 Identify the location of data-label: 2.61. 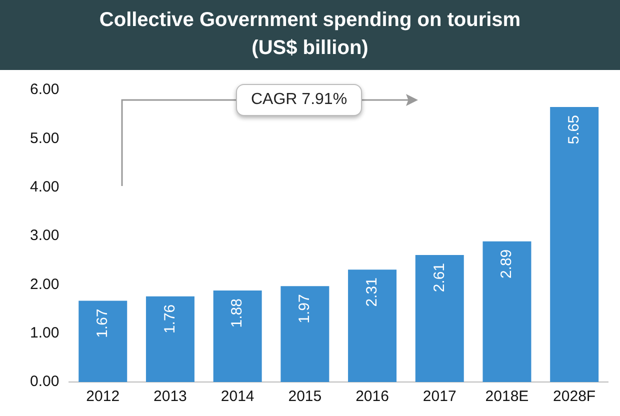
(439, 277).